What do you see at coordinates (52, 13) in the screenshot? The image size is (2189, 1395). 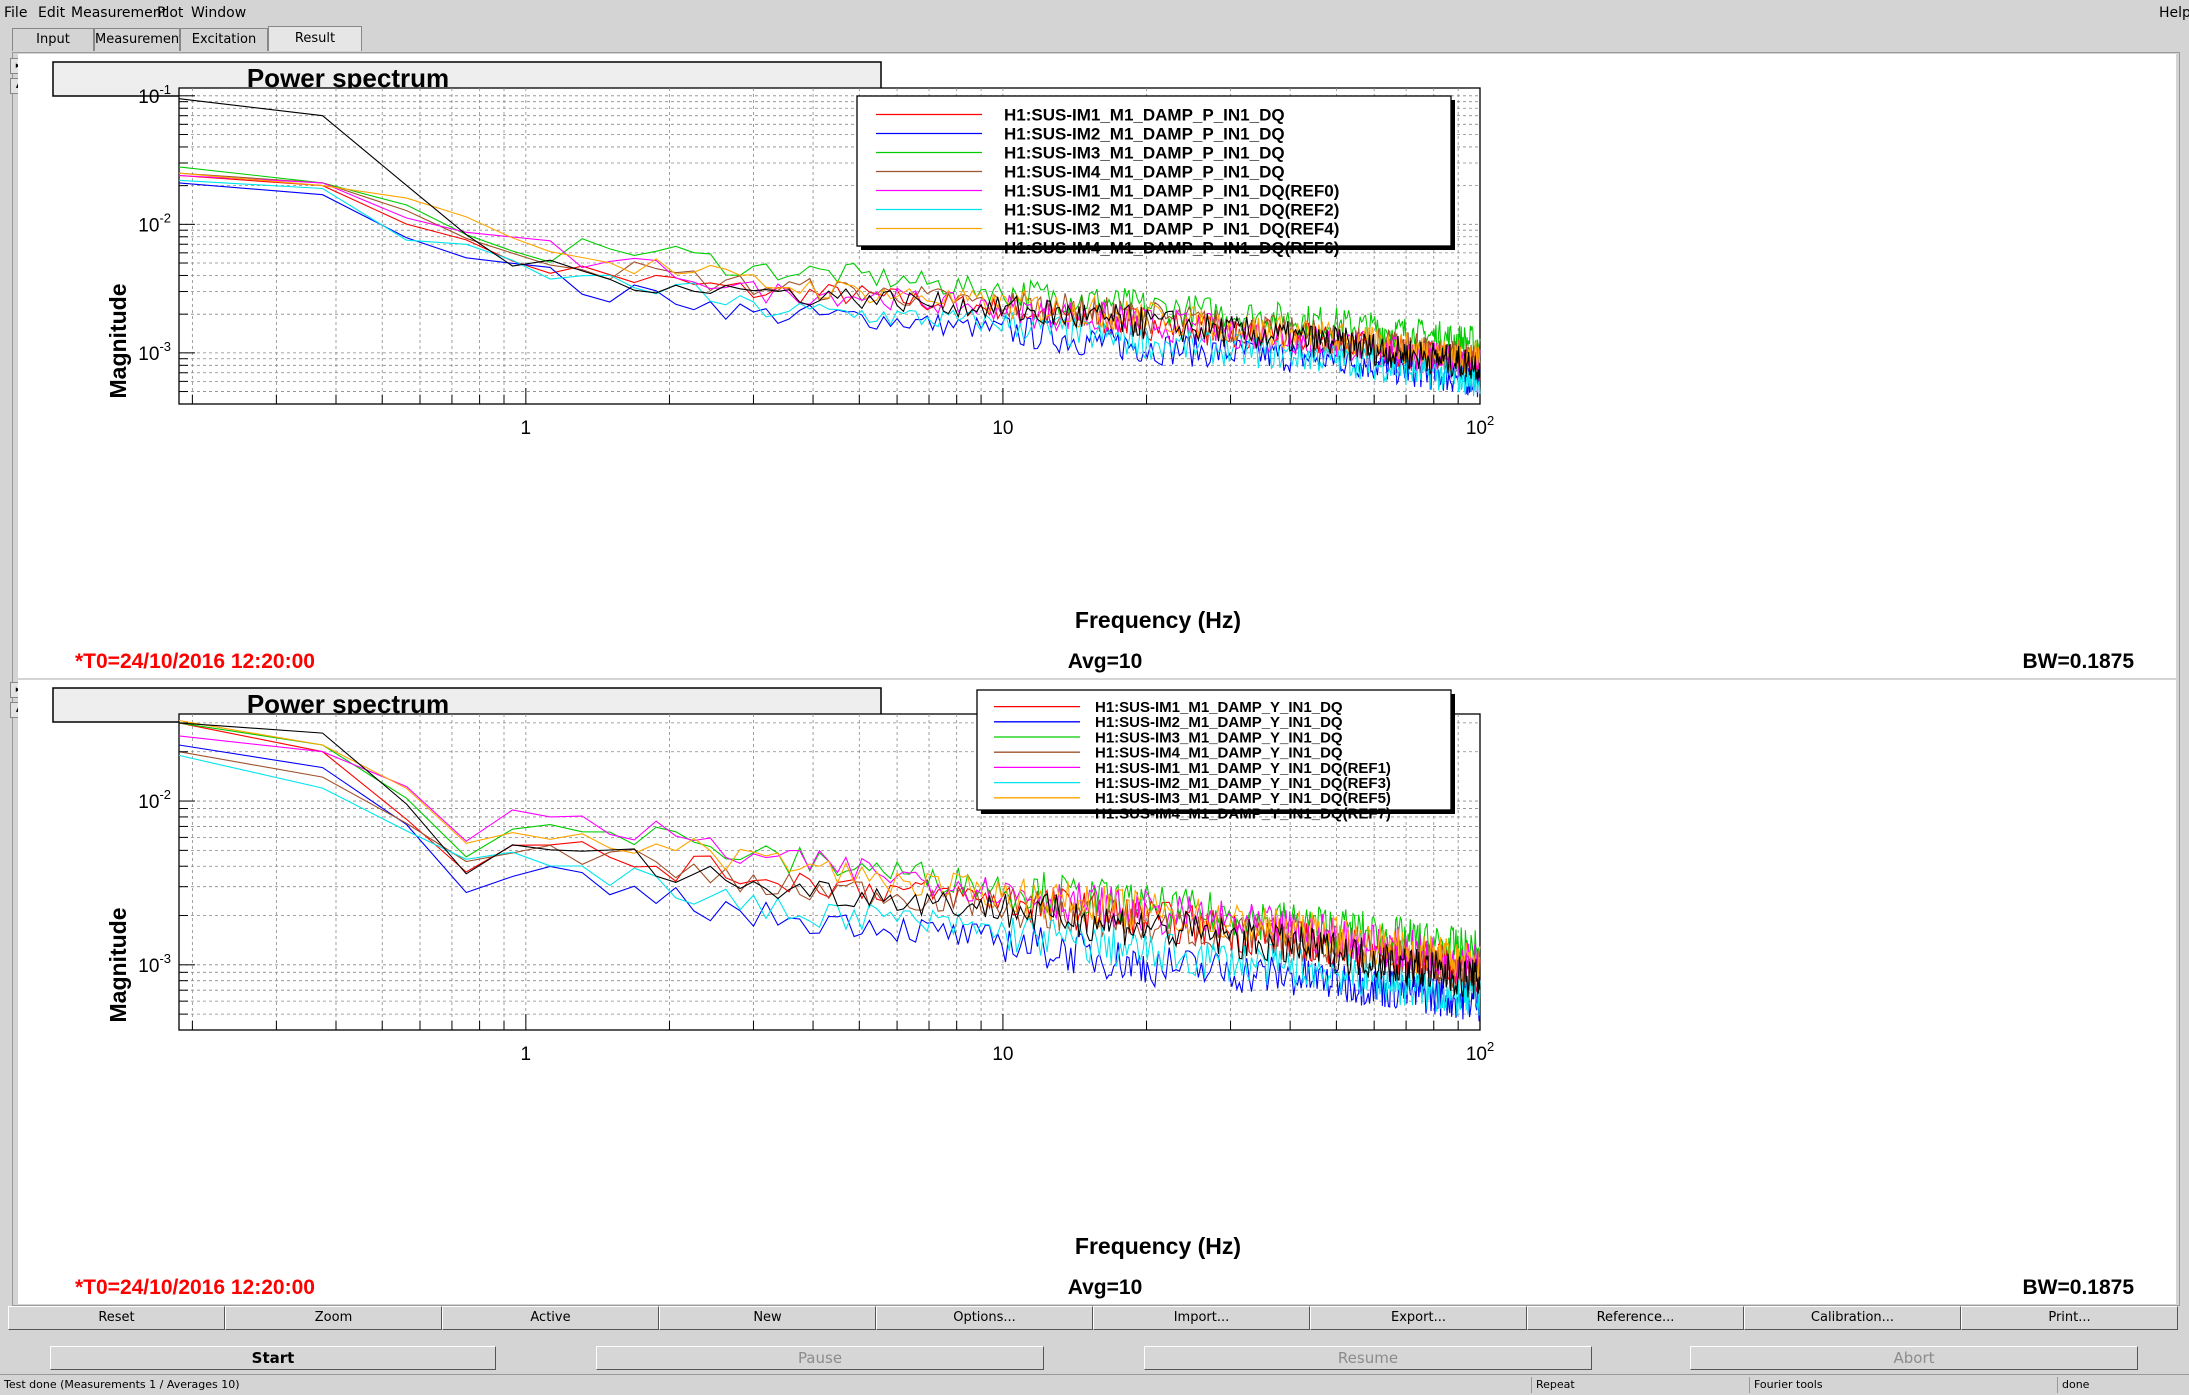 I see `menu-edit: Edit` at bounding box center [52, 13].